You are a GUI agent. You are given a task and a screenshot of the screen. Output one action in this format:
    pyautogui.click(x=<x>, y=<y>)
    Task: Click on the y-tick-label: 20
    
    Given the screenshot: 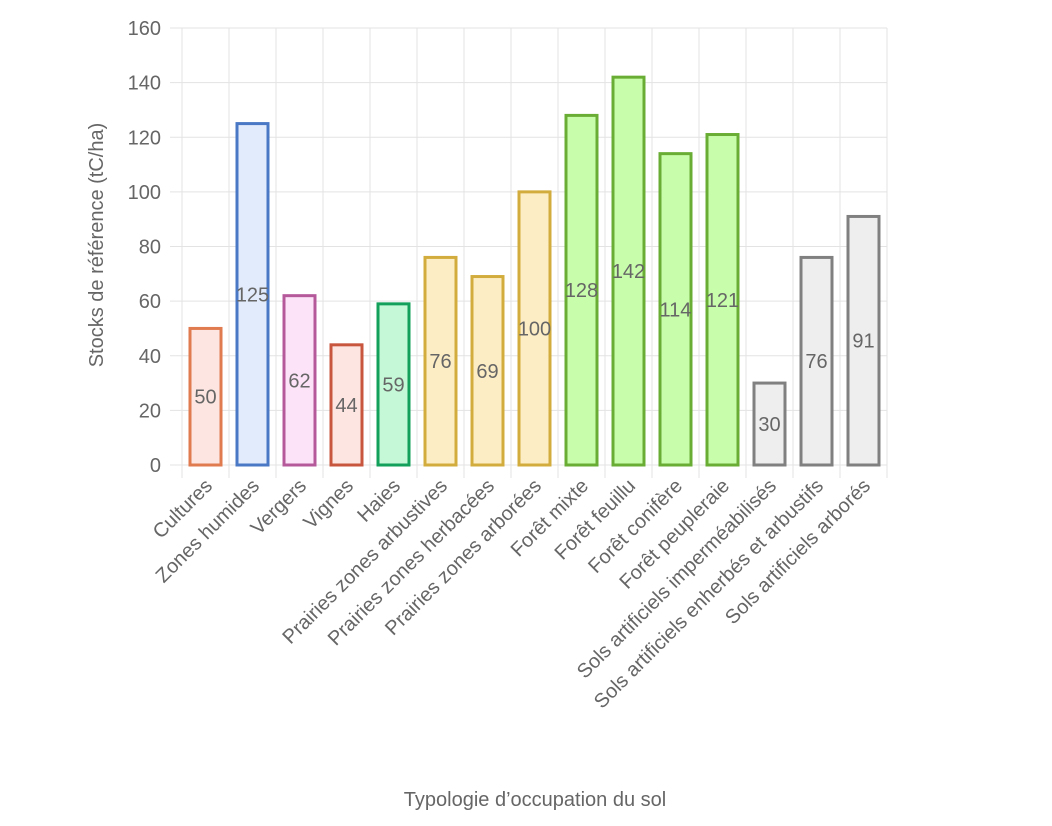 What is the action you would take?
    pyautogui.click(x=150, y=411)
    